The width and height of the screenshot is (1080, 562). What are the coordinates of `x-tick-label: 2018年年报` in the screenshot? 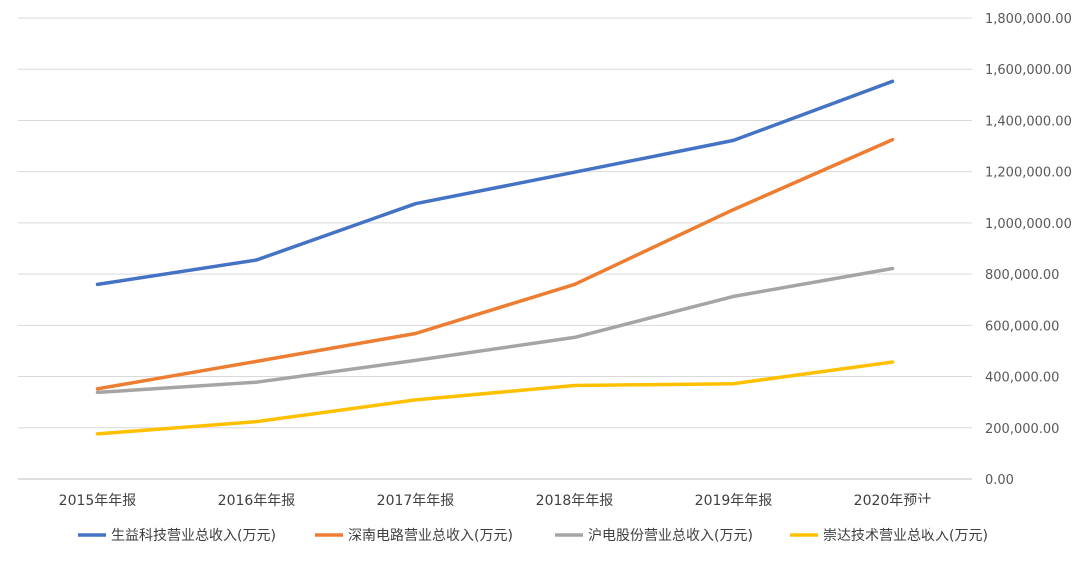 It's located at (575, 501).